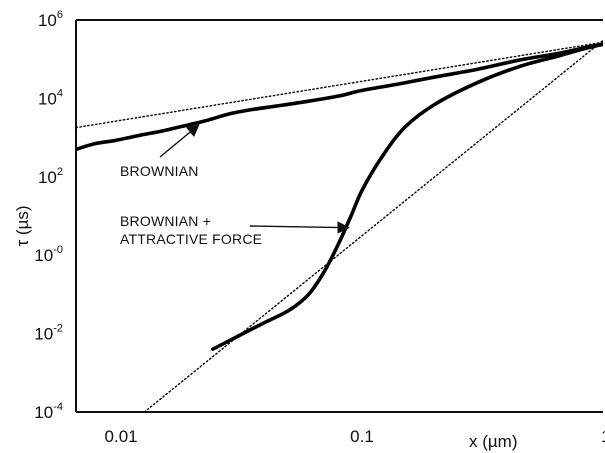  I want to click on annotation-brownian: BROWNIAN, so click(159, 171).